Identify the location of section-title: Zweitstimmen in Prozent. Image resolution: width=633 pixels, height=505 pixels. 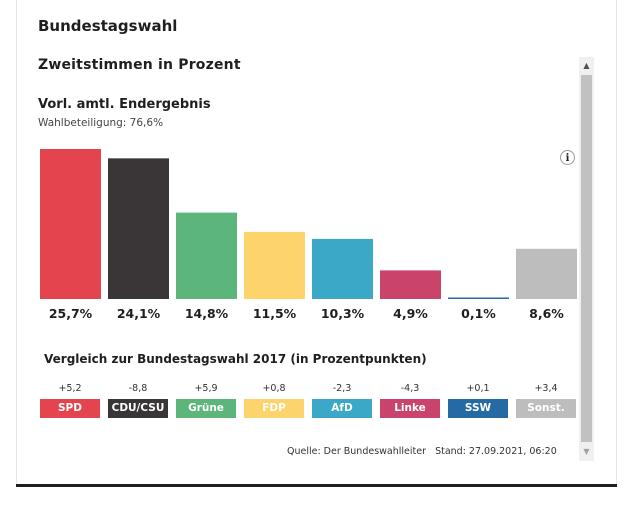
(139, 65).